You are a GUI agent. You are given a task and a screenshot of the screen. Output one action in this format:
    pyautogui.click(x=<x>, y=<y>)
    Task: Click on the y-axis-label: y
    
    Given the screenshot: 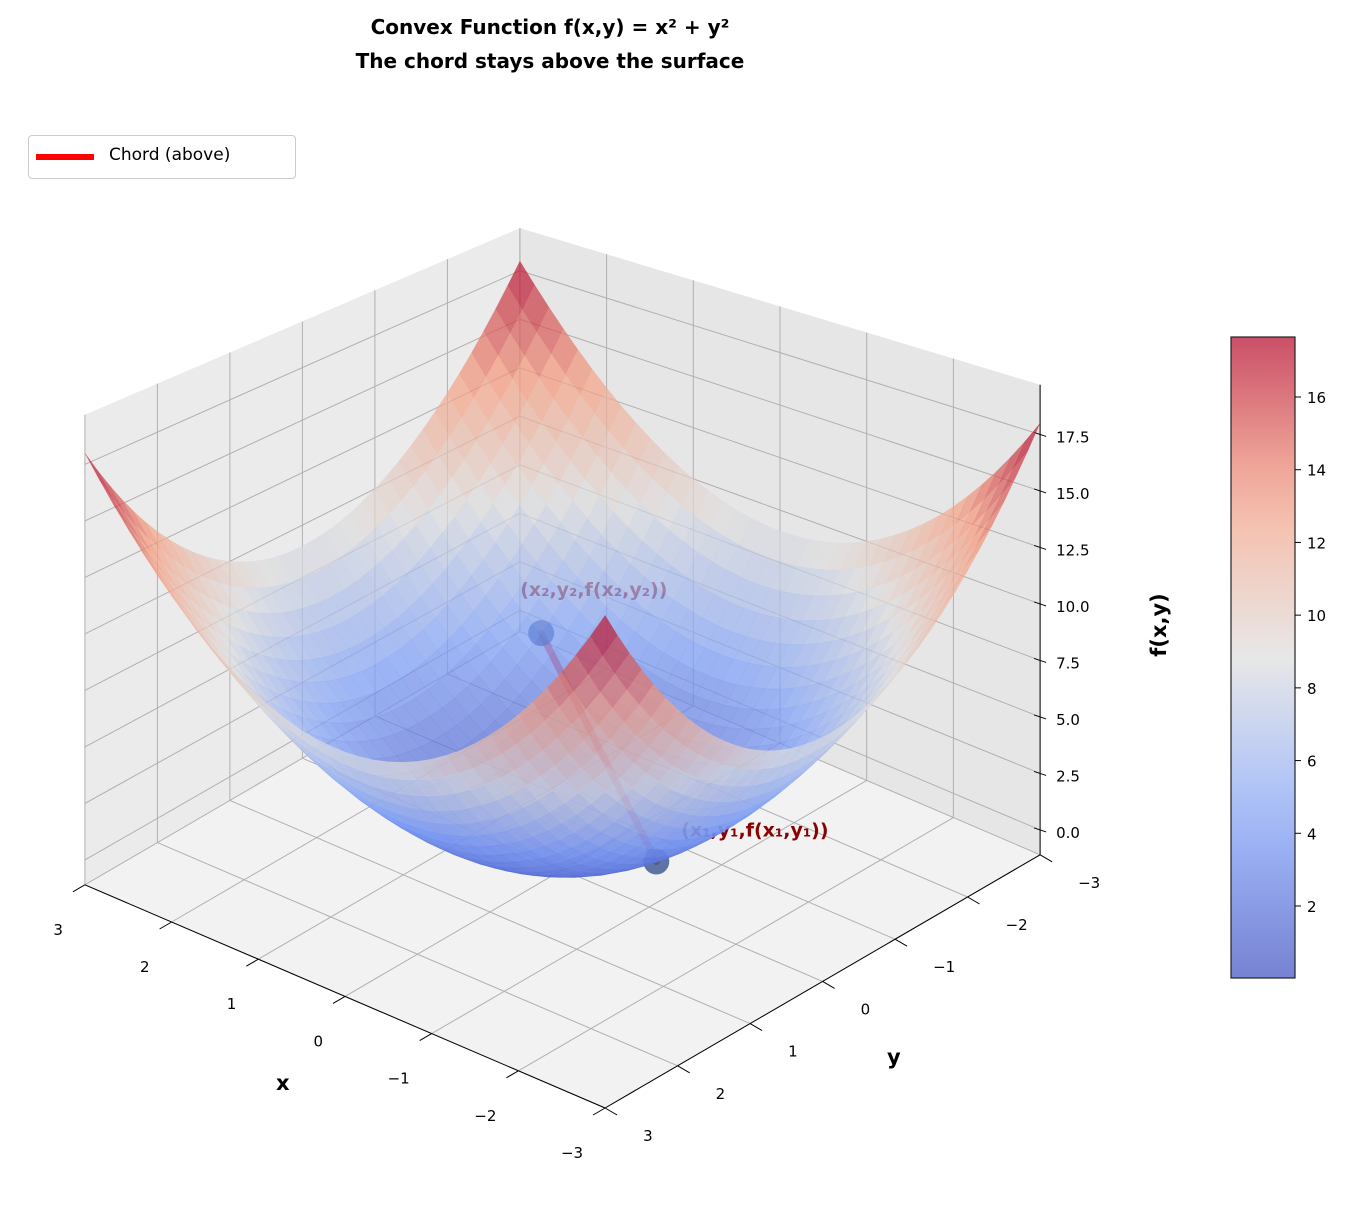 What is the action you would take?
    pyautogui.click(x=894, y=1057)
    